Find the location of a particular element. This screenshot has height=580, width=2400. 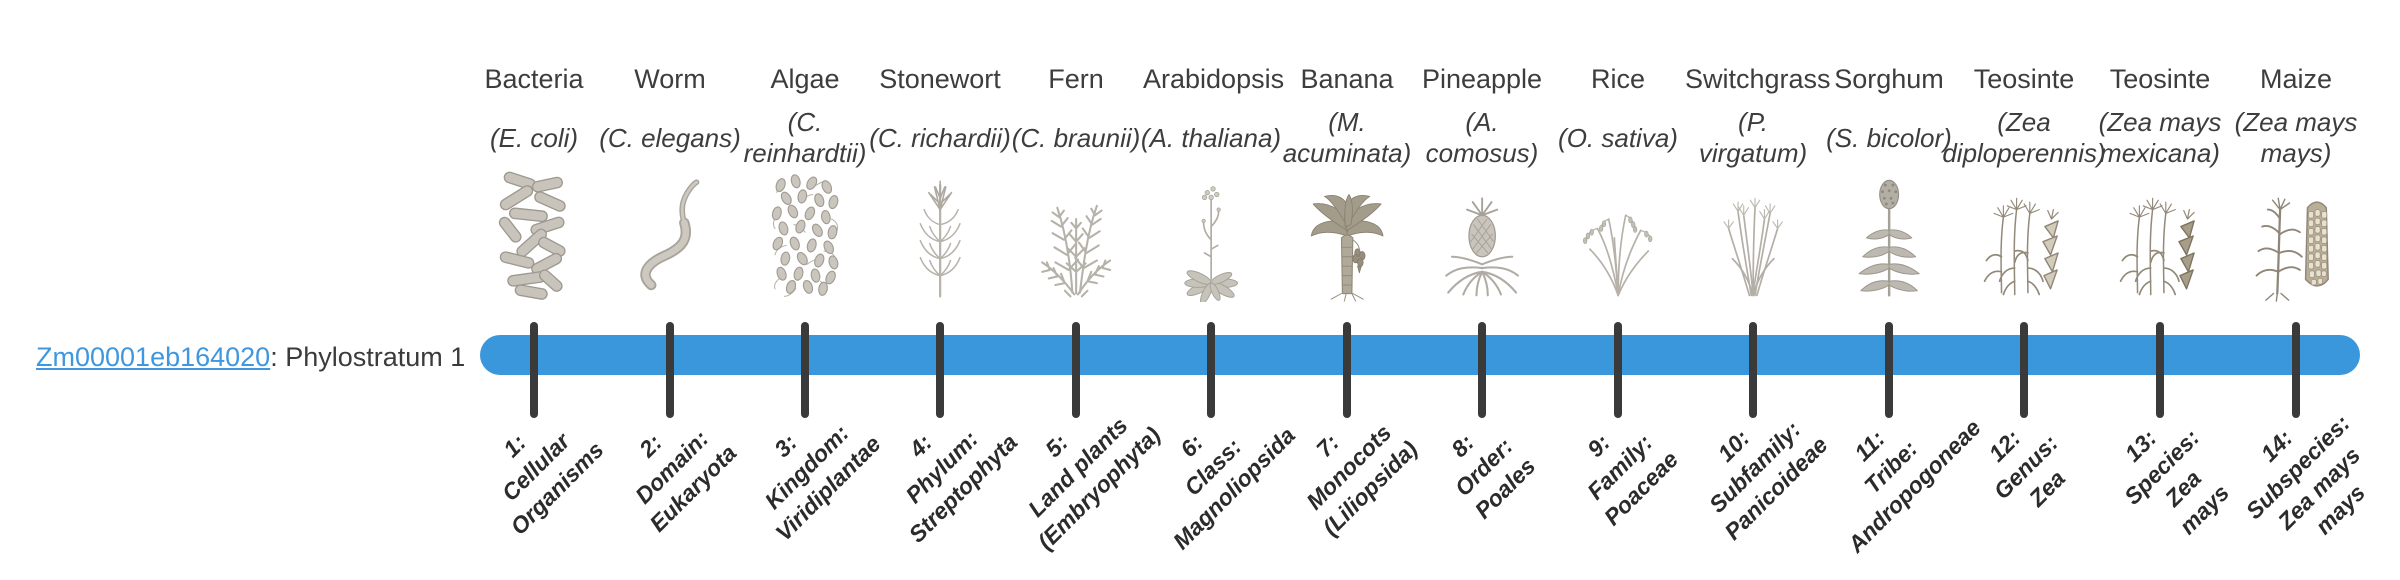

switchgrass-illustration is located at coordinates (1753, 235).